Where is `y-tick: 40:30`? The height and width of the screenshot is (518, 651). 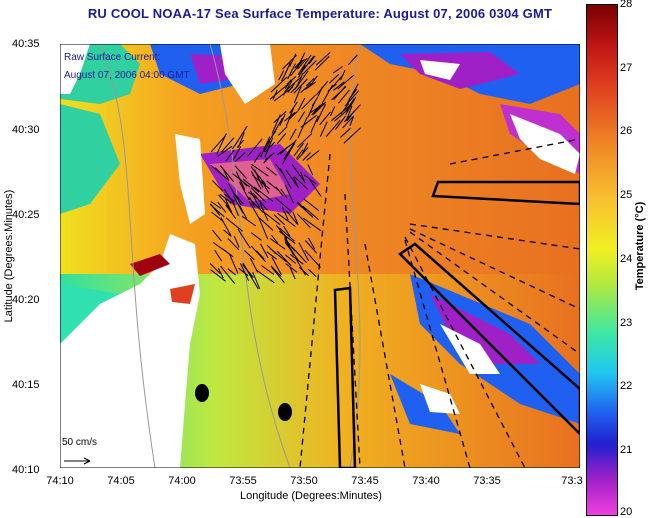 y-tick: 40:30 is located at coordinates (26, 130).